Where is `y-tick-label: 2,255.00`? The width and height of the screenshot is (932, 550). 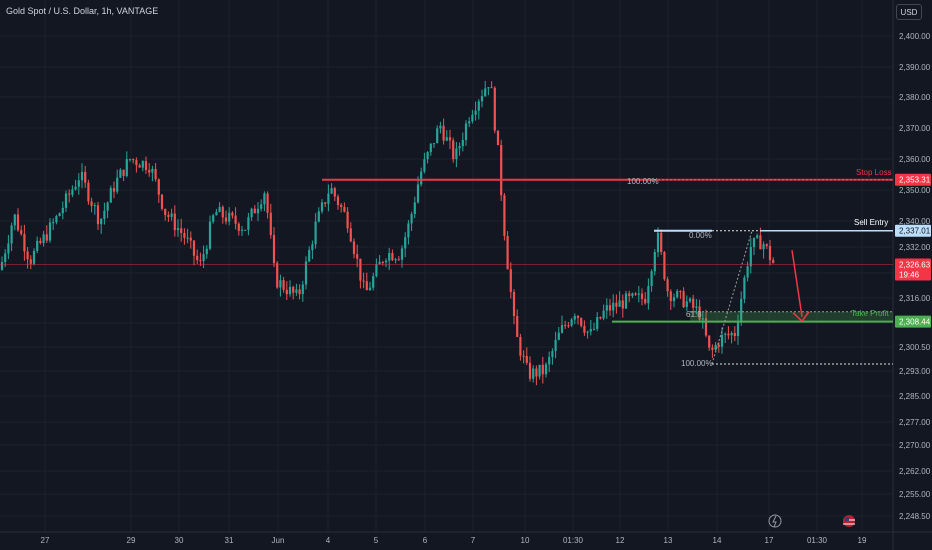
y-tick-label: 2,255.00 is located at coordinates (915, 494).